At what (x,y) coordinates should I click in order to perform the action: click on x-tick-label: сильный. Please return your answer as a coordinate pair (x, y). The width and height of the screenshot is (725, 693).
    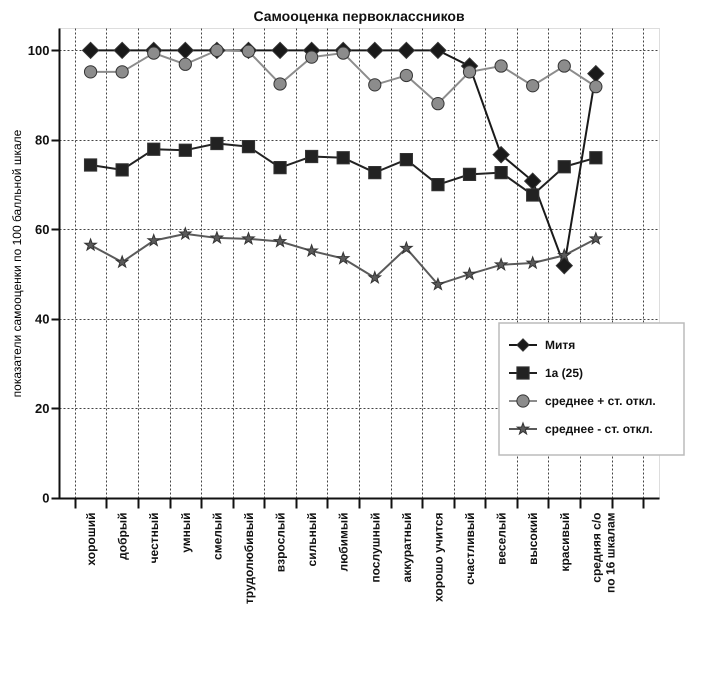
    Looking at the image, I should click on (312, 539).